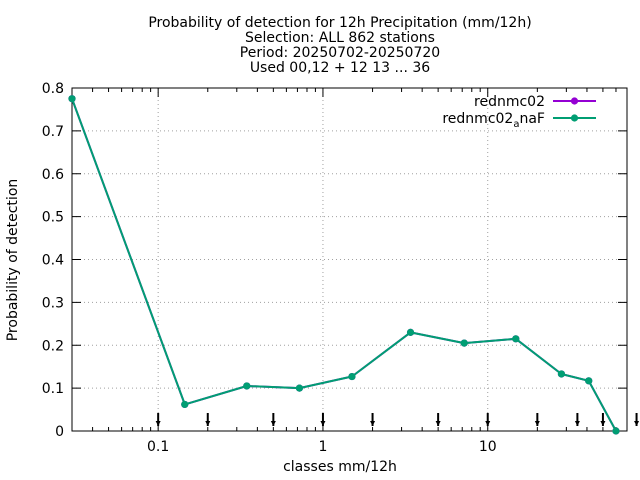 Image resolution: width=640 pixels, height=480 pixels. I want to click on chart-title-line-3: Period: 20250702-20250720, so click(340, 53).